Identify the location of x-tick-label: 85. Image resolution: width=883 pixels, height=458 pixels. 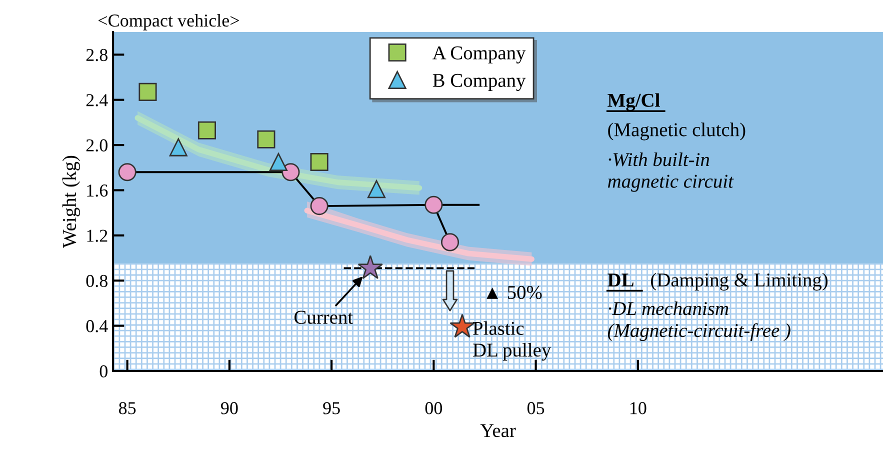
(127, 408).